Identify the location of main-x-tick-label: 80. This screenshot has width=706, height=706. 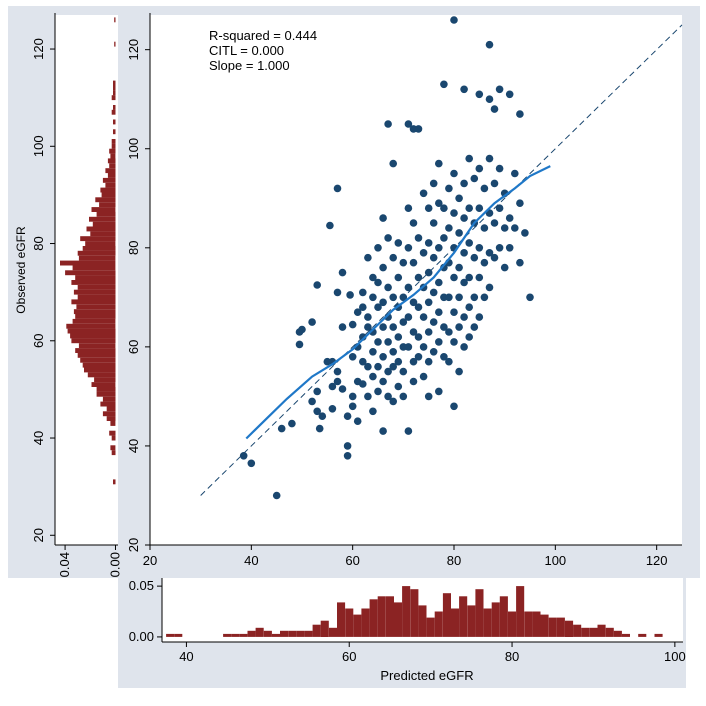
(454, 560).